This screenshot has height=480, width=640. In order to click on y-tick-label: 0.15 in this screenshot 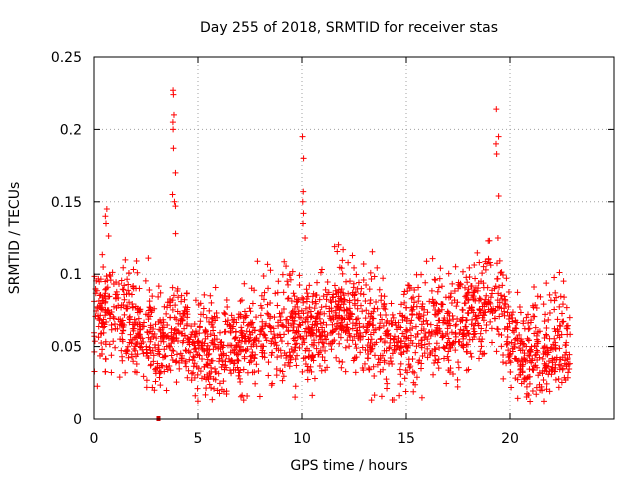, I will do `click(66, 203)`.